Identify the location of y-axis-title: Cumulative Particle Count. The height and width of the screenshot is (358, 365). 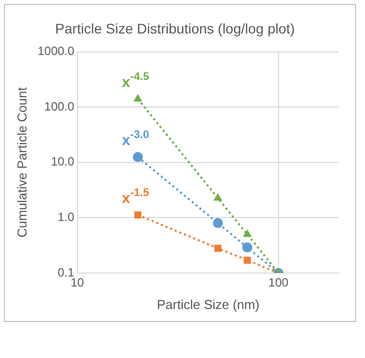
(22, 162).